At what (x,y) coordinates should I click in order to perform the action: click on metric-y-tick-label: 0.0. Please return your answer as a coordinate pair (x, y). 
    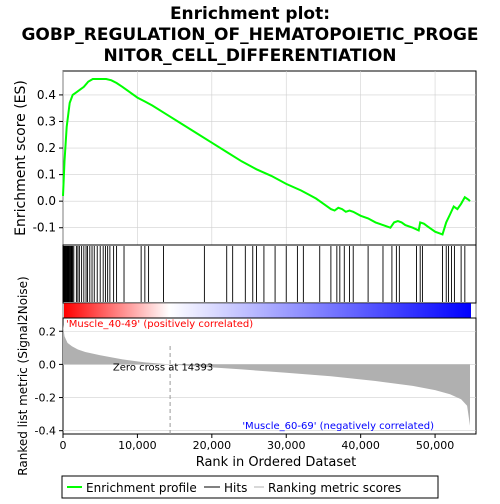
    Looking at the image, I should click on (48, 364).